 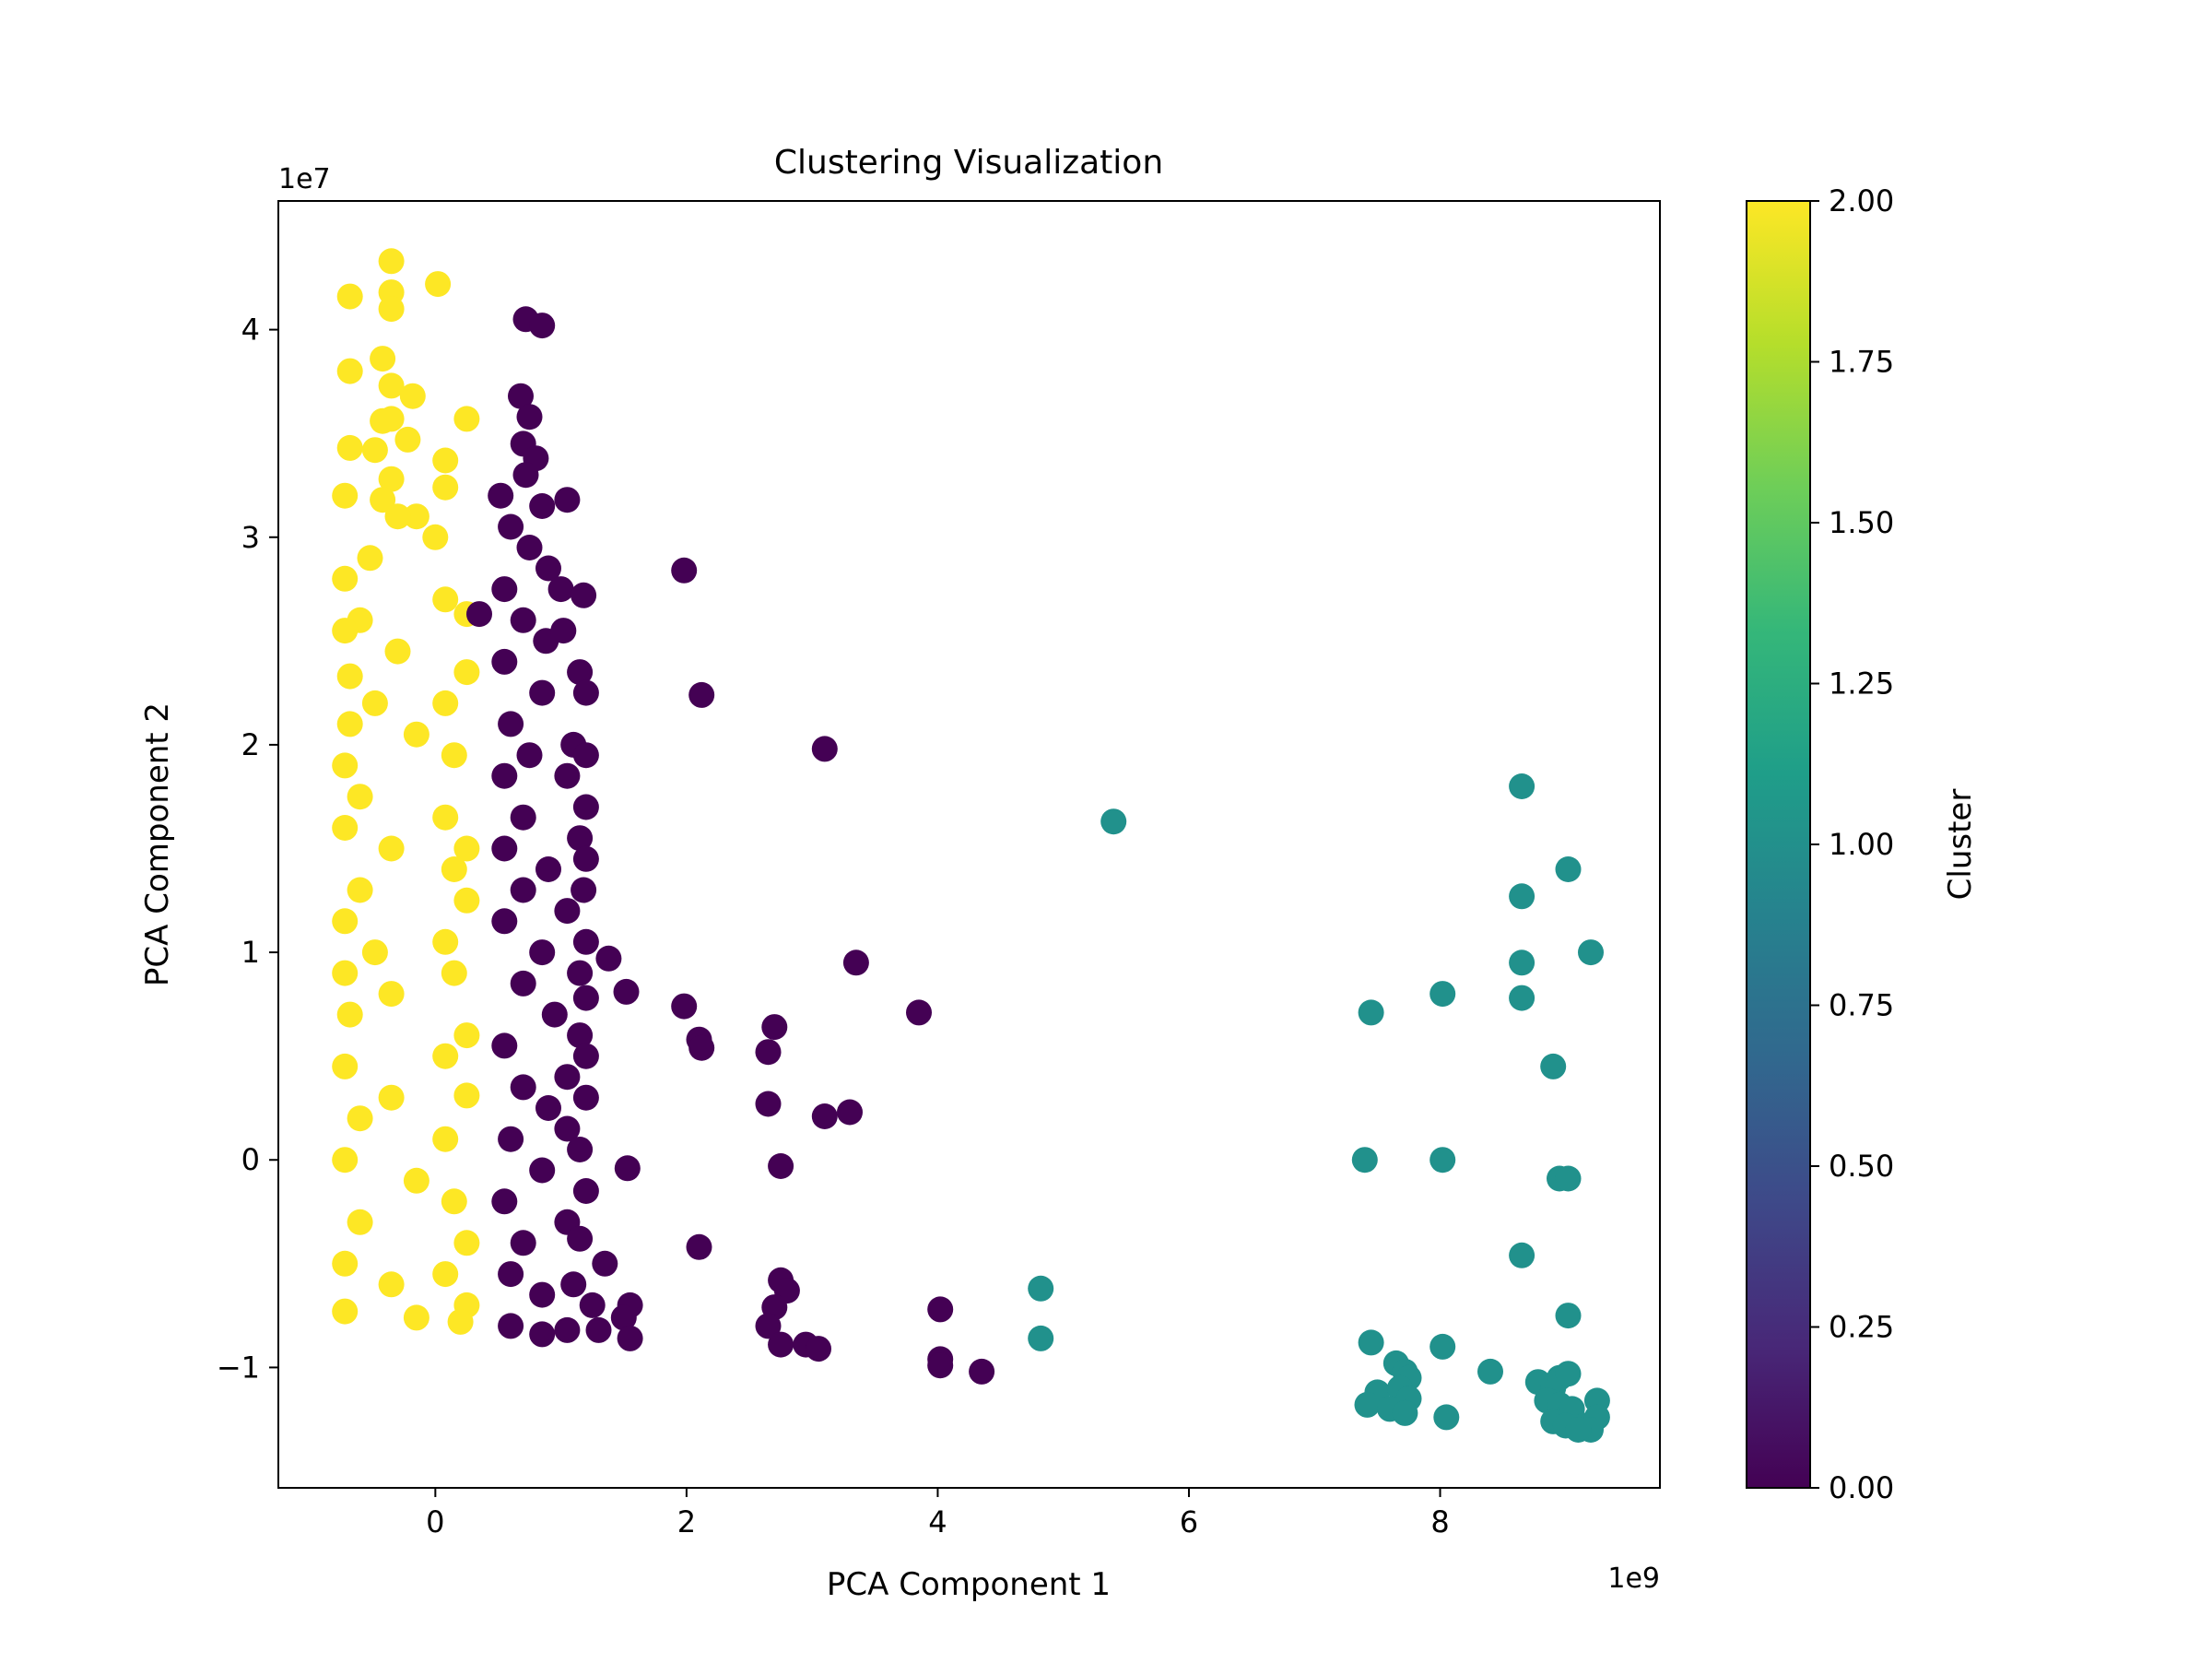 What do you see at coordinates (247, 849) in the screenshot?
I see `y-axis-ticks: −1 0 1 2 3 4` at bounding box center [247, 849].